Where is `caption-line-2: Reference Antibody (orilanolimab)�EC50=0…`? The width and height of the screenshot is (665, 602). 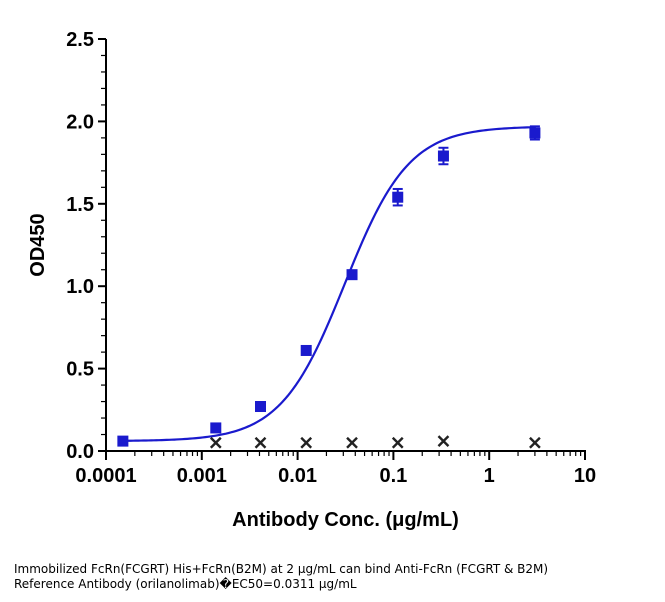
caption-line-2: Reference Antibody (orilanolimab)�EC50=0… is located at coordinates (185, 584).